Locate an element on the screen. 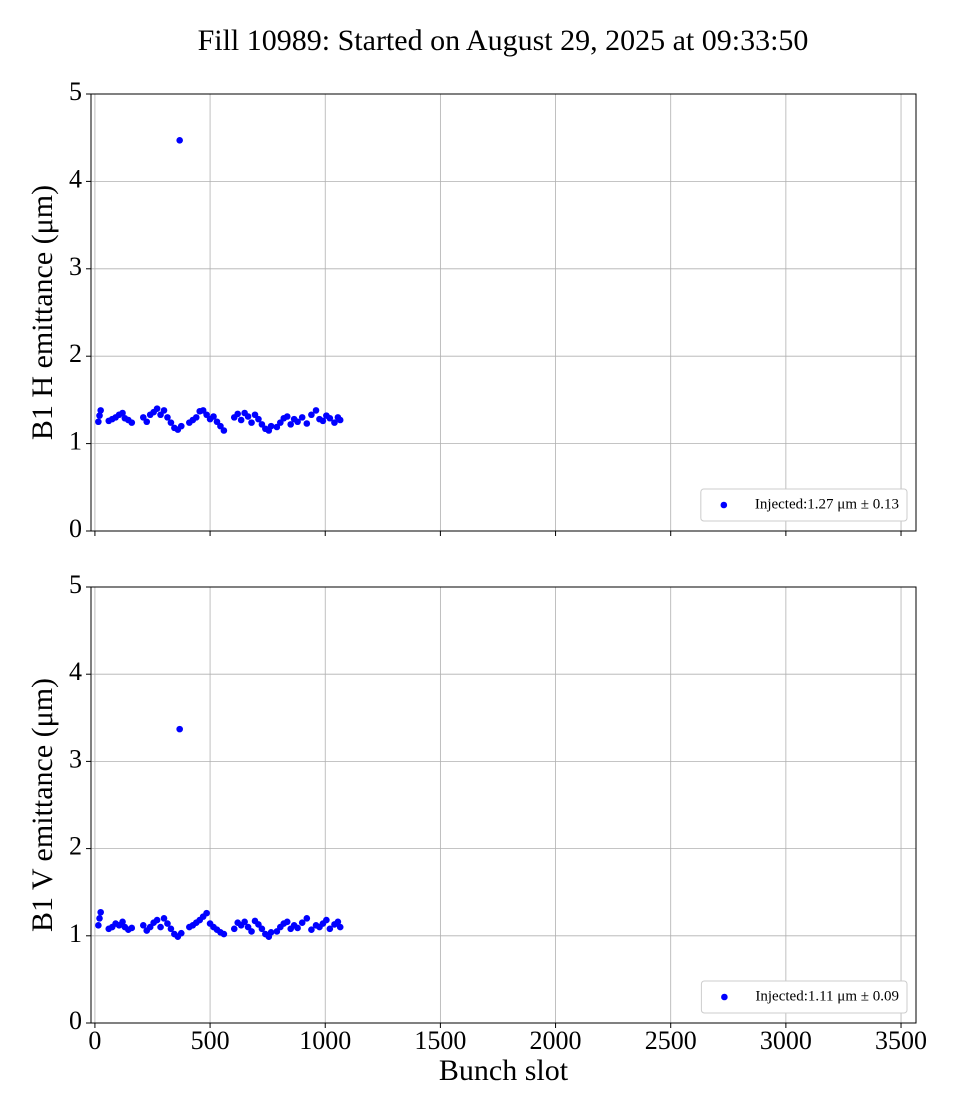 Image resolution: width=960 pixels, height=1120 pixels. x-axis-label: Bunch slot is located at coordinates (504, 1070).